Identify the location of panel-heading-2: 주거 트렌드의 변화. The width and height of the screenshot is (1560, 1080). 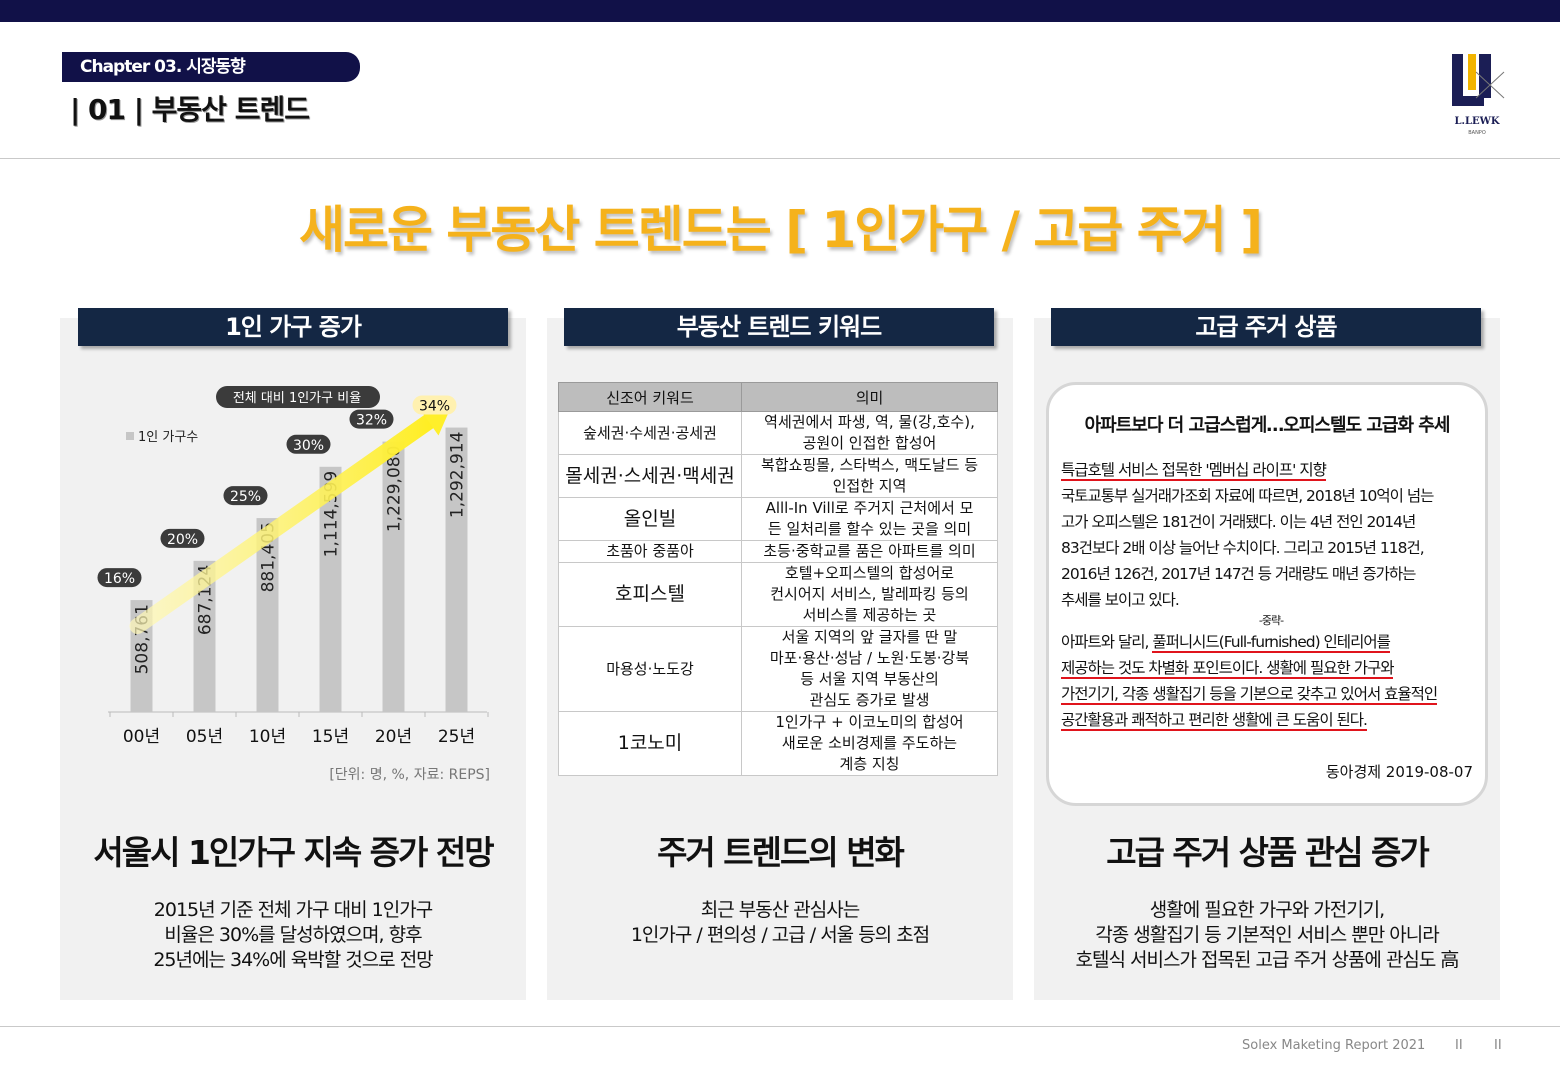
(781, 852).